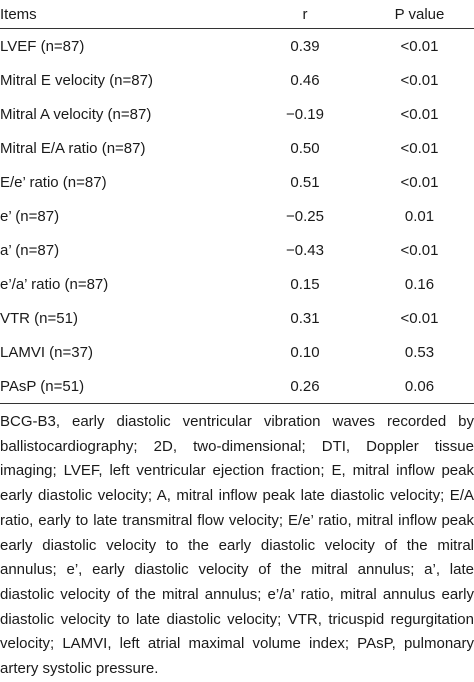 This screenshot has height=682, width=474. Describe the element at coordinates (237, 250) in the screenshot. I see `table-row: a’ (n=87) −0.43 <0.01` at that location.